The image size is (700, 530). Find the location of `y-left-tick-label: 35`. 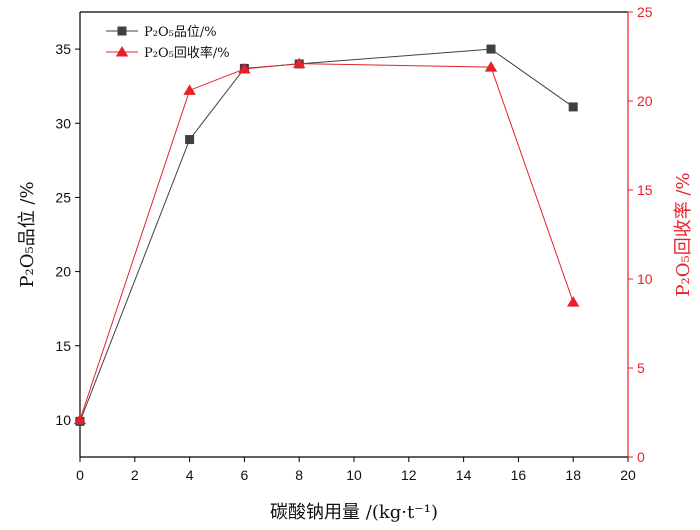

y-left-tick-label: 35 is located at coordinates (63, 49).